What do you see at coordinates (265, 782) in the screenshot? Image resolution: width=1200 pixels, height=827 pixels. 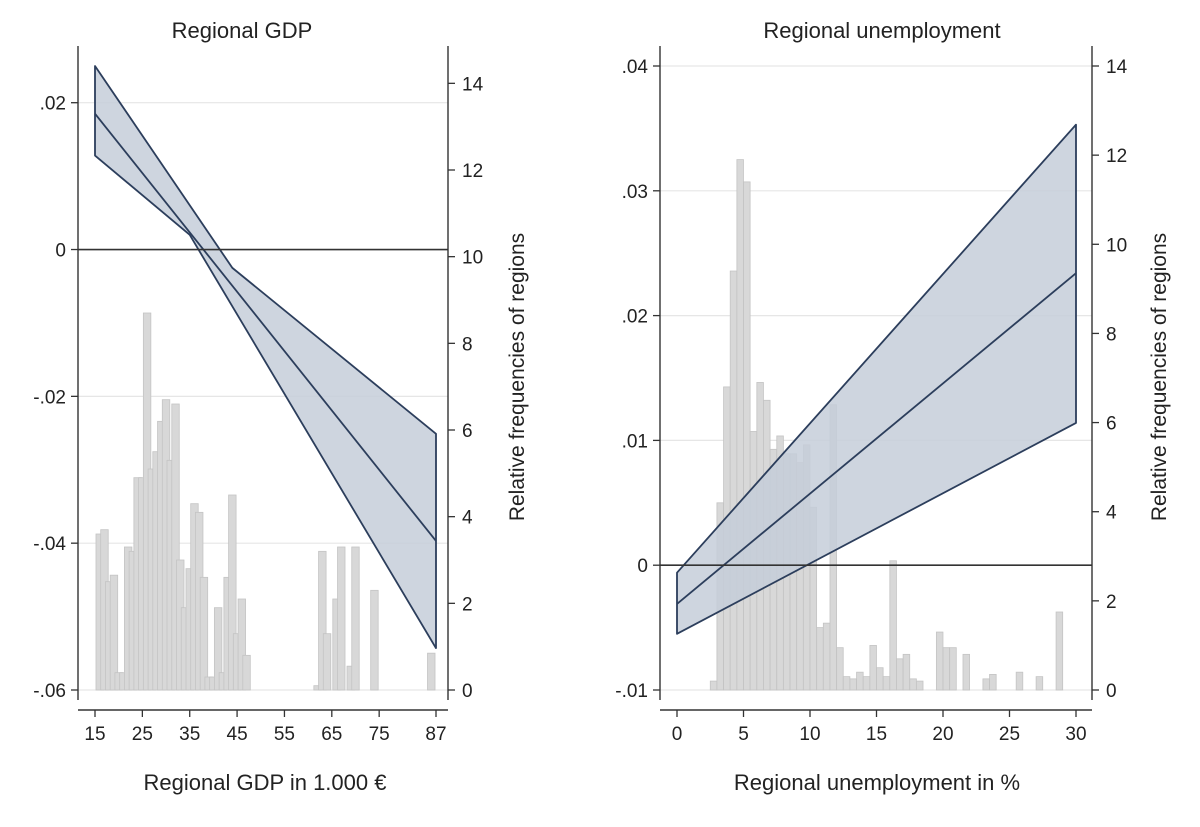 I see `x-axis-label: Regional GDP in 1.000 €` at bounding box center [265, 782].